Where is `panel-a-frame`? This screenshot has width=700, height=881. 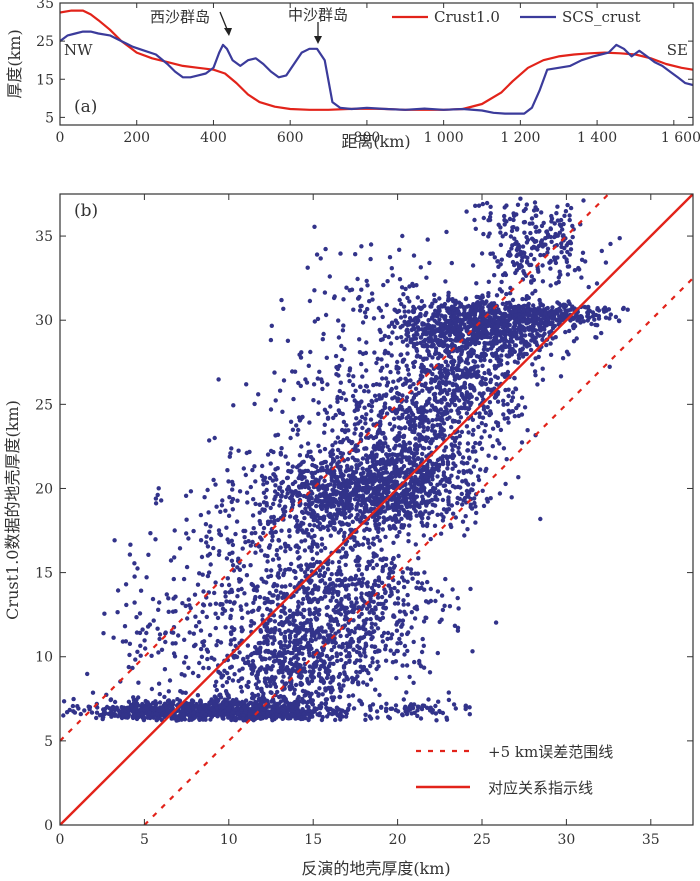
panel-a-frame is located at coordinates (376, 64).